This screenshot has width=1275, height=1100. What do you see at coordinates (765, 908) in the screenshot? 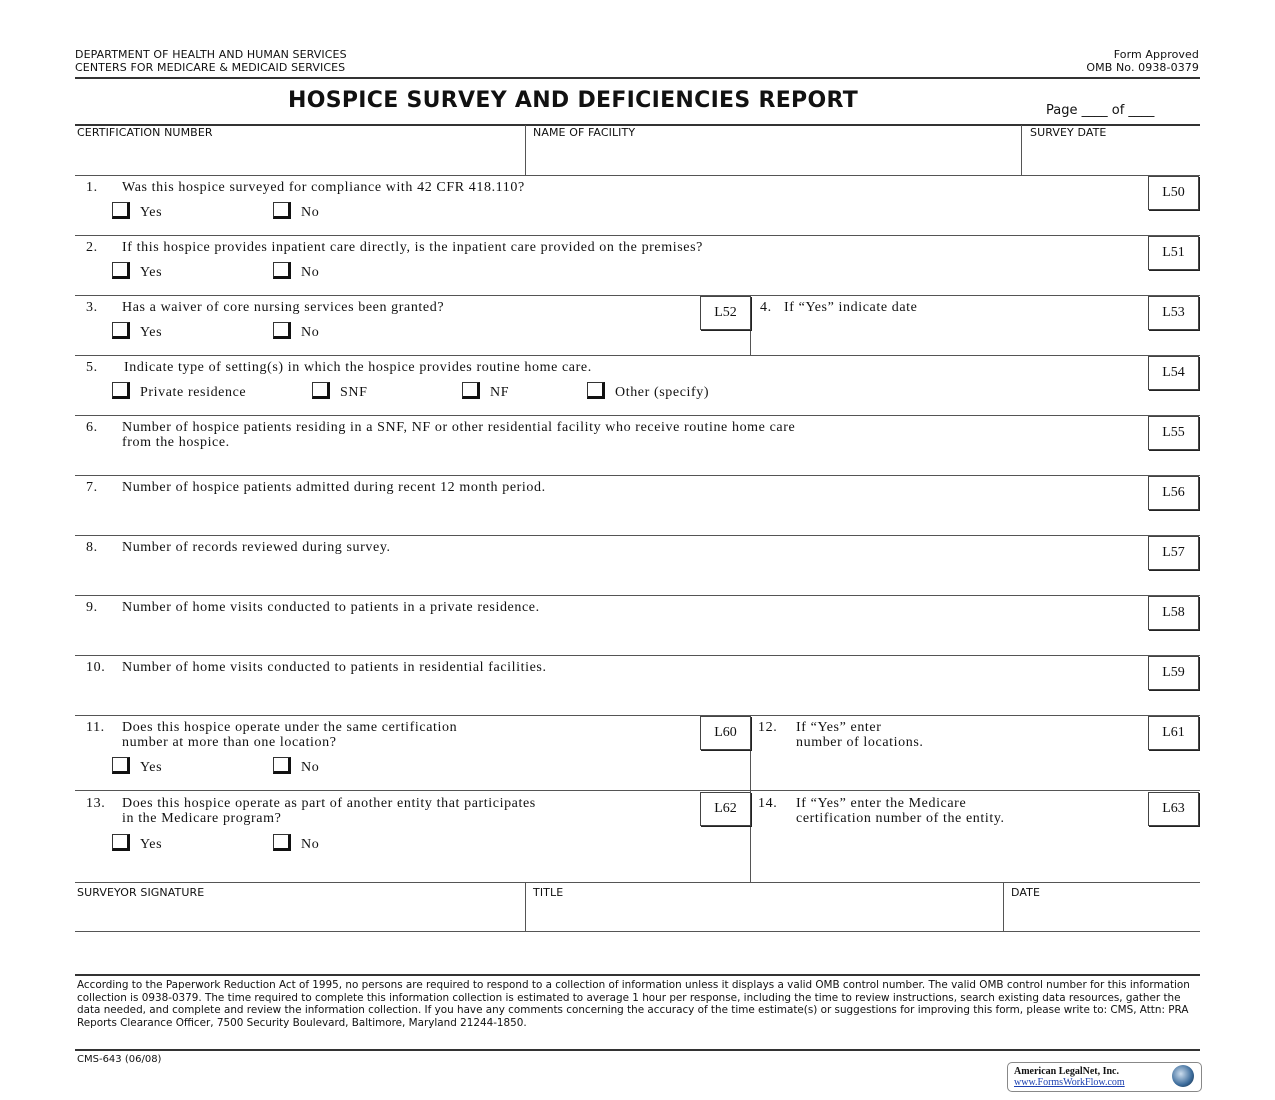
I see `title-field: TITLE` at bounding box center [765, 908].